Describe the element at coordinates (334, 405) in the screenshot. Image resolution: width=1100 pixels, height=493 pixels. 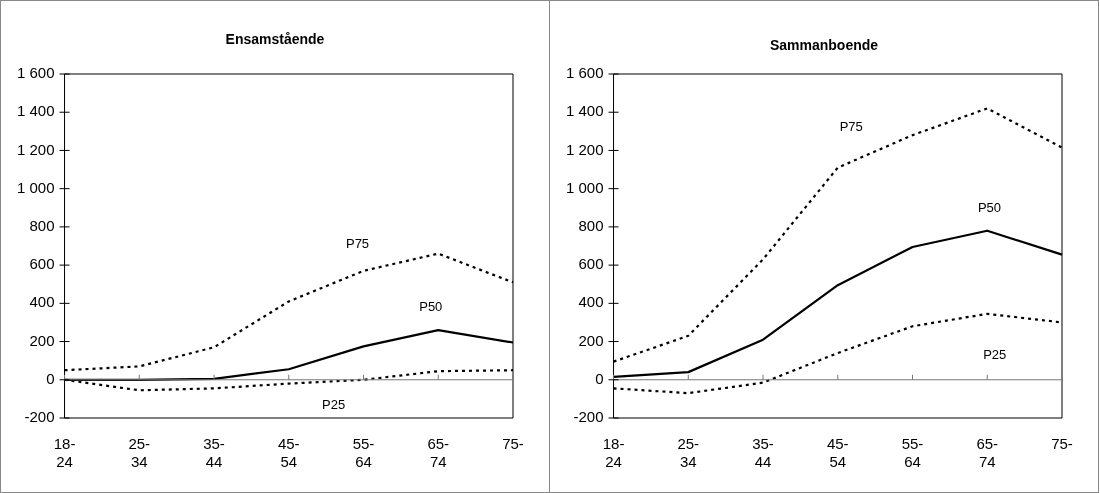
I see `series-label: P25` at that location.